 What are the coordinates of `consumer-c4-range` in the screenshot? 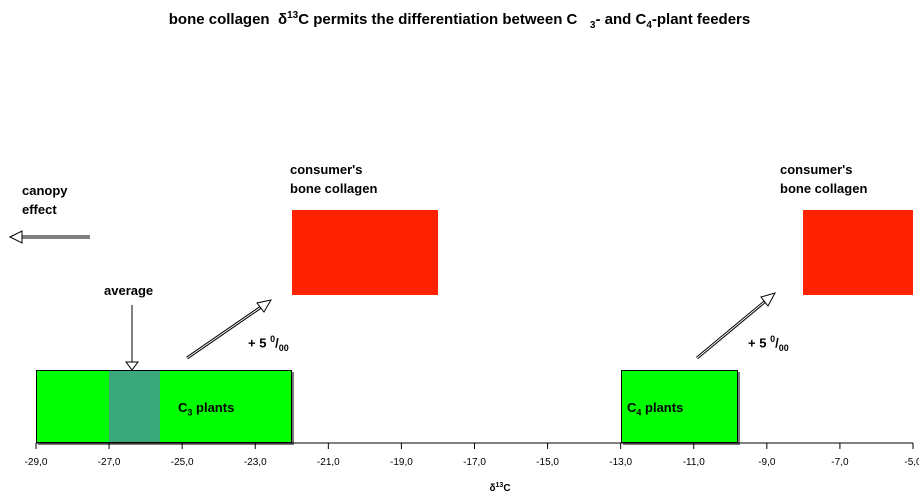 It's located at (858, 252).